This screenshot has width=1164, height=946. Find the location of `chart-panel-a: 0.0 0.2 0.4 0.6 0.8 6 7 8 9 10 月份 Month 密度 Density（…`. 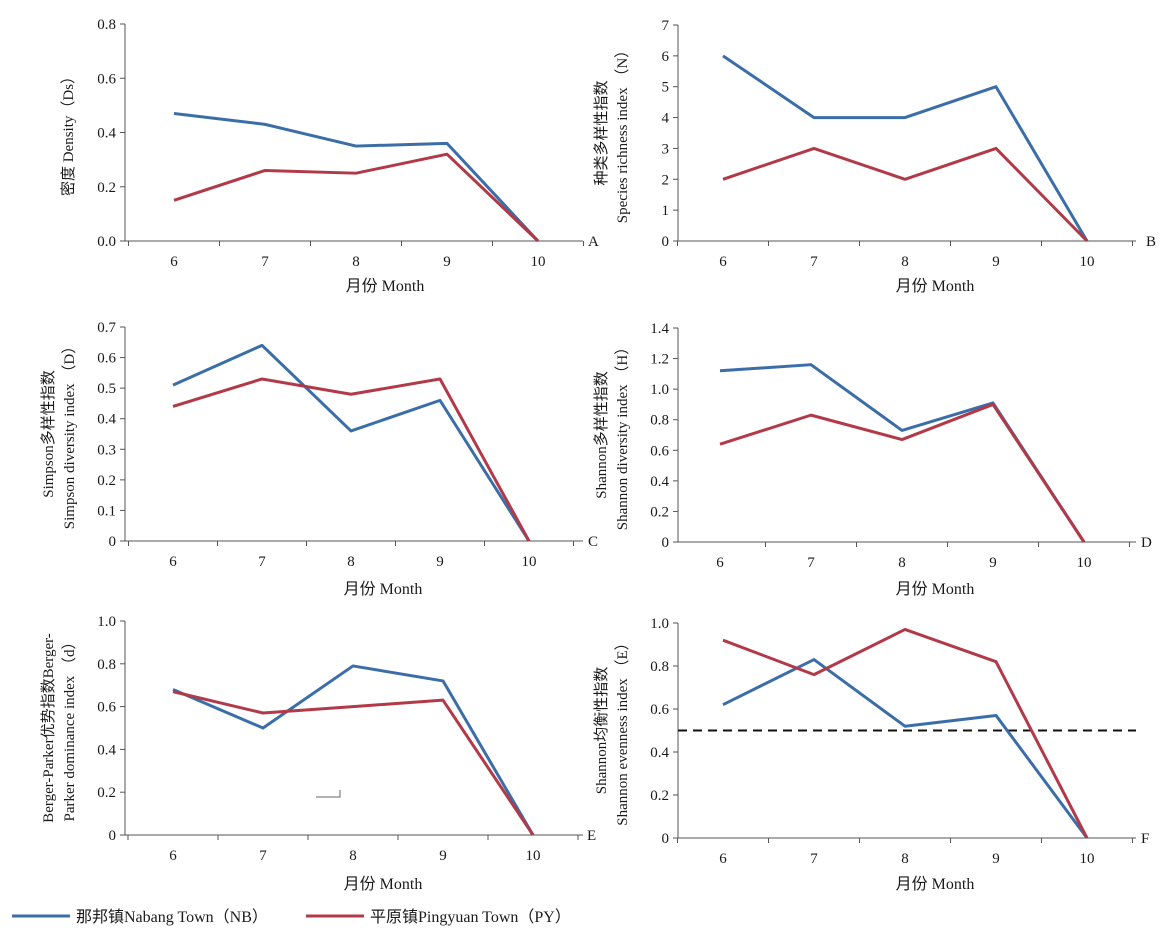

chart-panel-a: 0.0 0.2 0.4 0.6 0.8 6 7 8 9 10 月份 Month 密度 Density（… is located at coordinates (329, 156).